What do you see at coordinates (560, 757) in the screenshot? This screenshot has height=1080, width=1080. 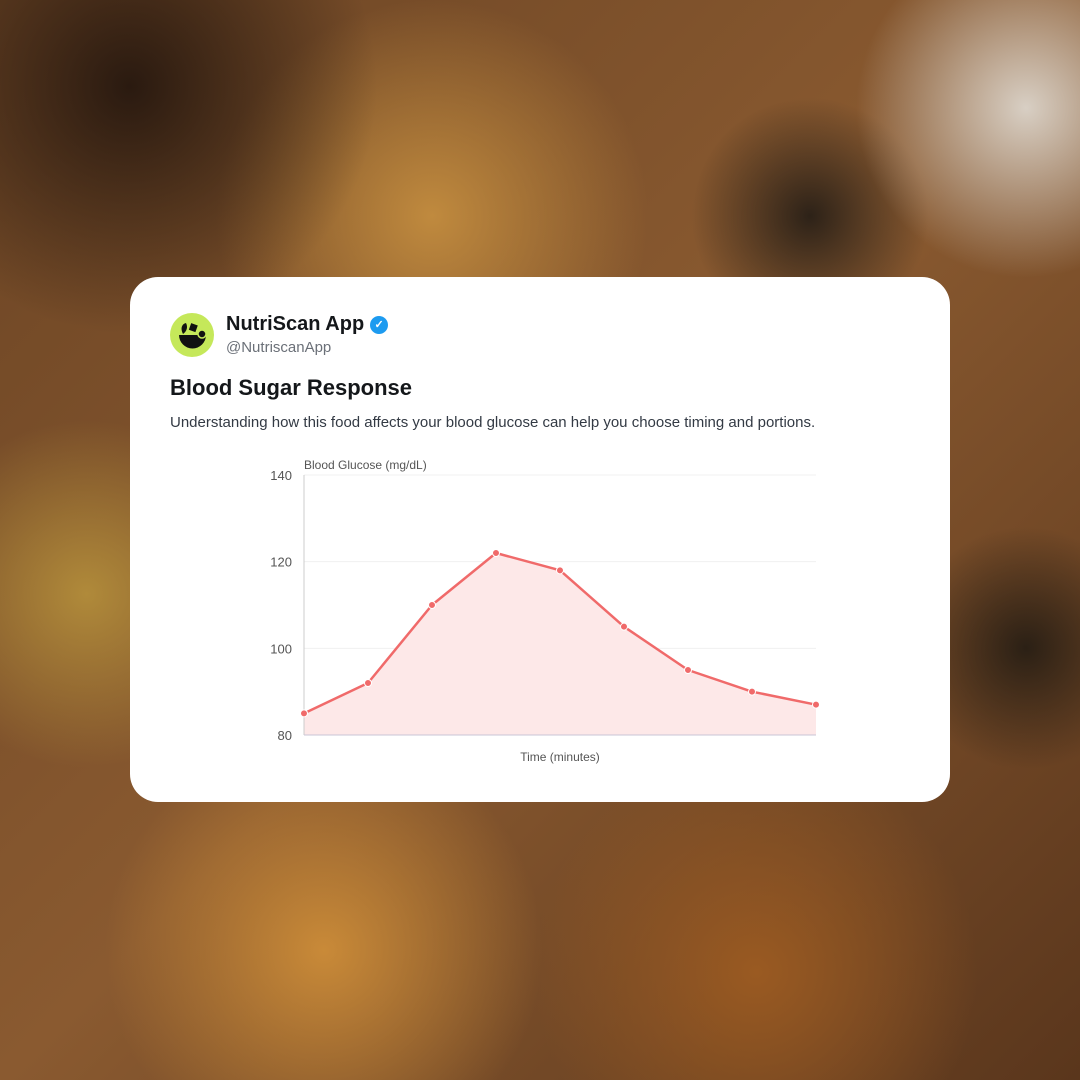 I see `x-axis-label: Time (minutes)` at bounding box center [560, 757].